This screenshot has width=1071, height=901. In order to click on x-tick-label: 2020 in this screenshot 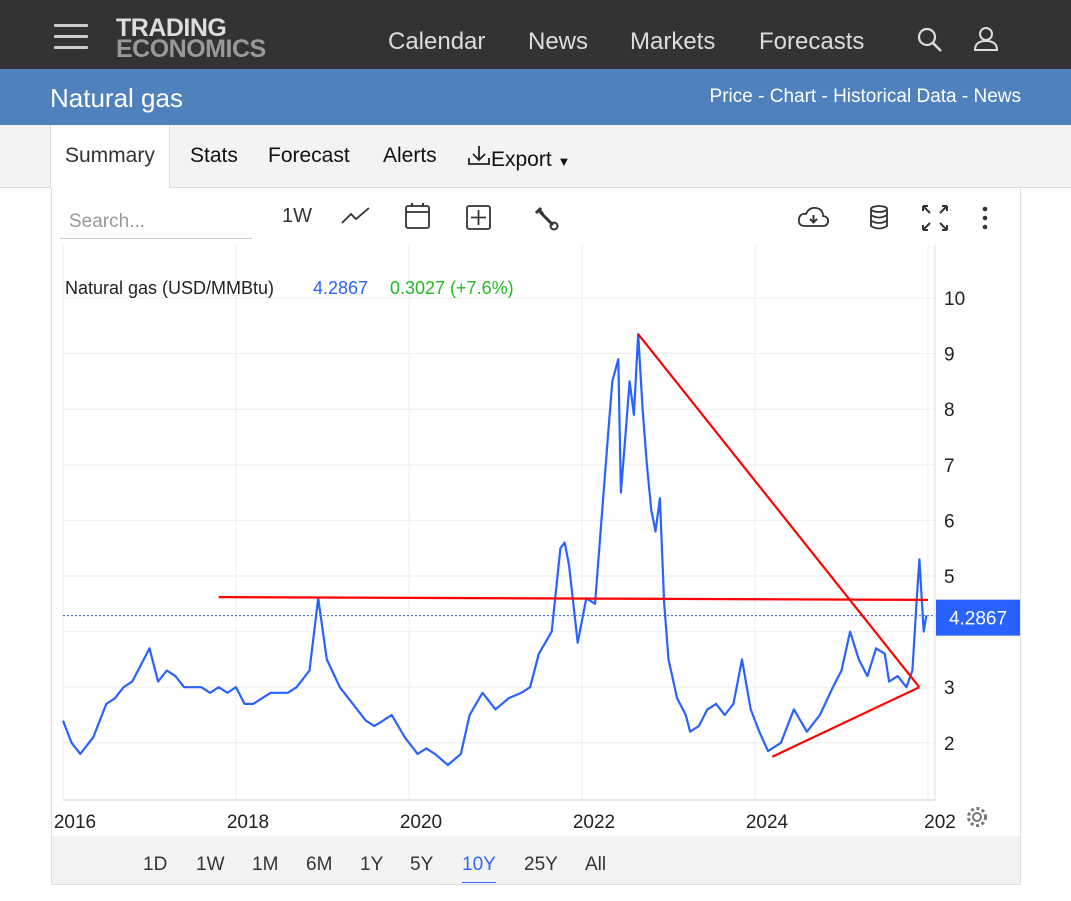, I will do `click(421, 822)`.